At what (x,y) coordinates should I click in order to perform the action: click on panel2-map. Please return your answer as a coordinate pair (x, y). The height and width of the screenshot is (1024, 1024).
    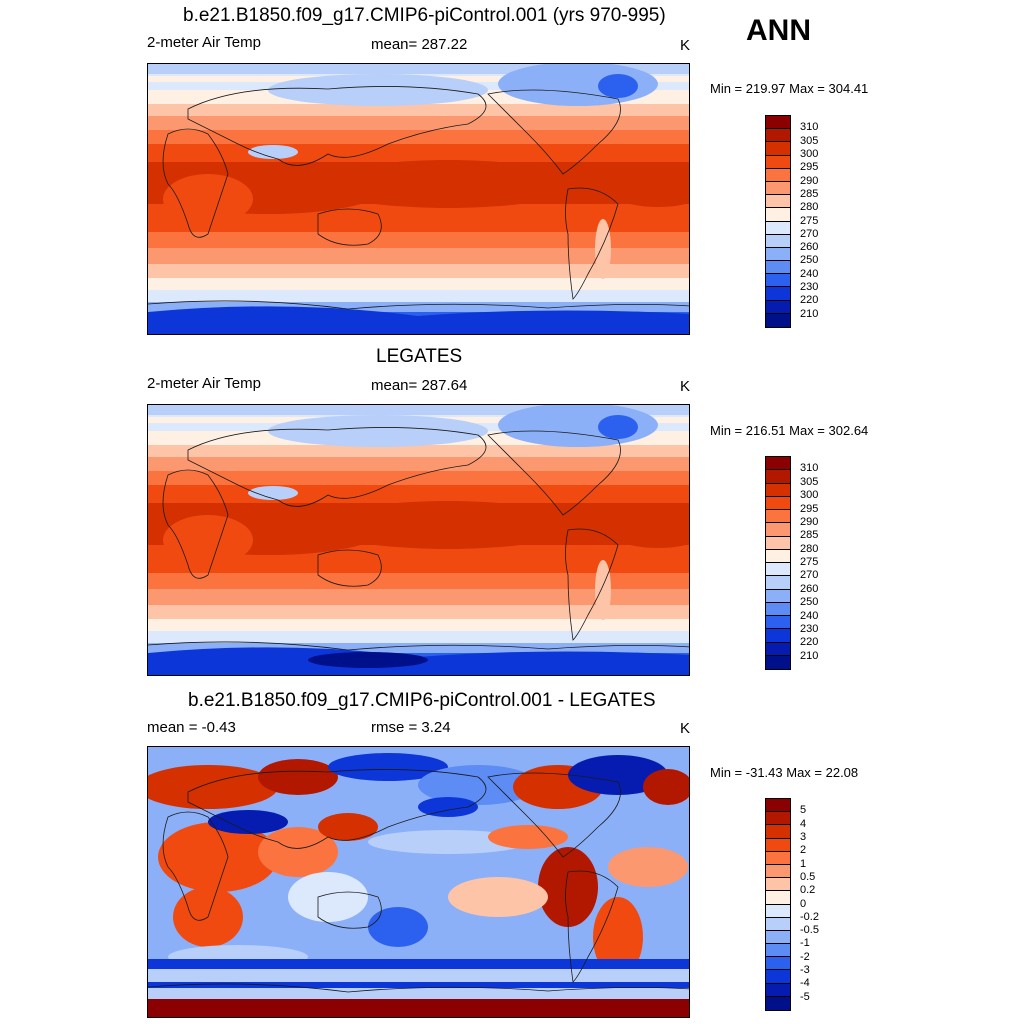
    Looking at the image, I should click on (418, 540).